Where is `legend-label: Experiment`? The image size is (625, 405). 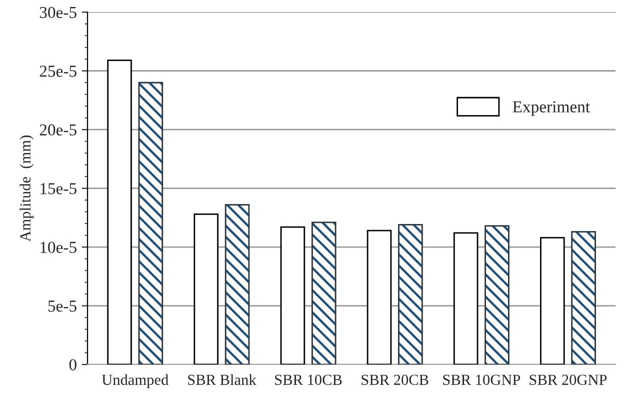 legend-label: Experiment is located at coordinates (551, 108).